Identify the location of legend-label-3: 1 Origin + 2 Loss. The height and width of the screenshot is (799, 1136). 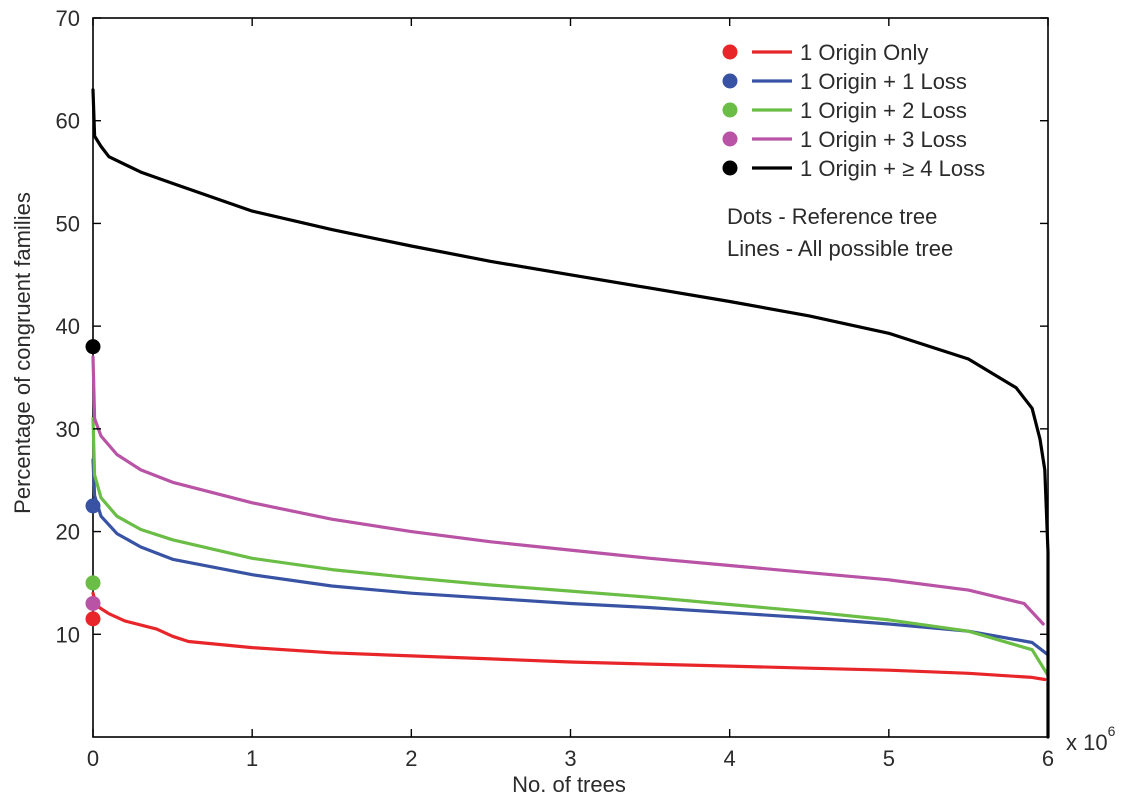
(883, 110).